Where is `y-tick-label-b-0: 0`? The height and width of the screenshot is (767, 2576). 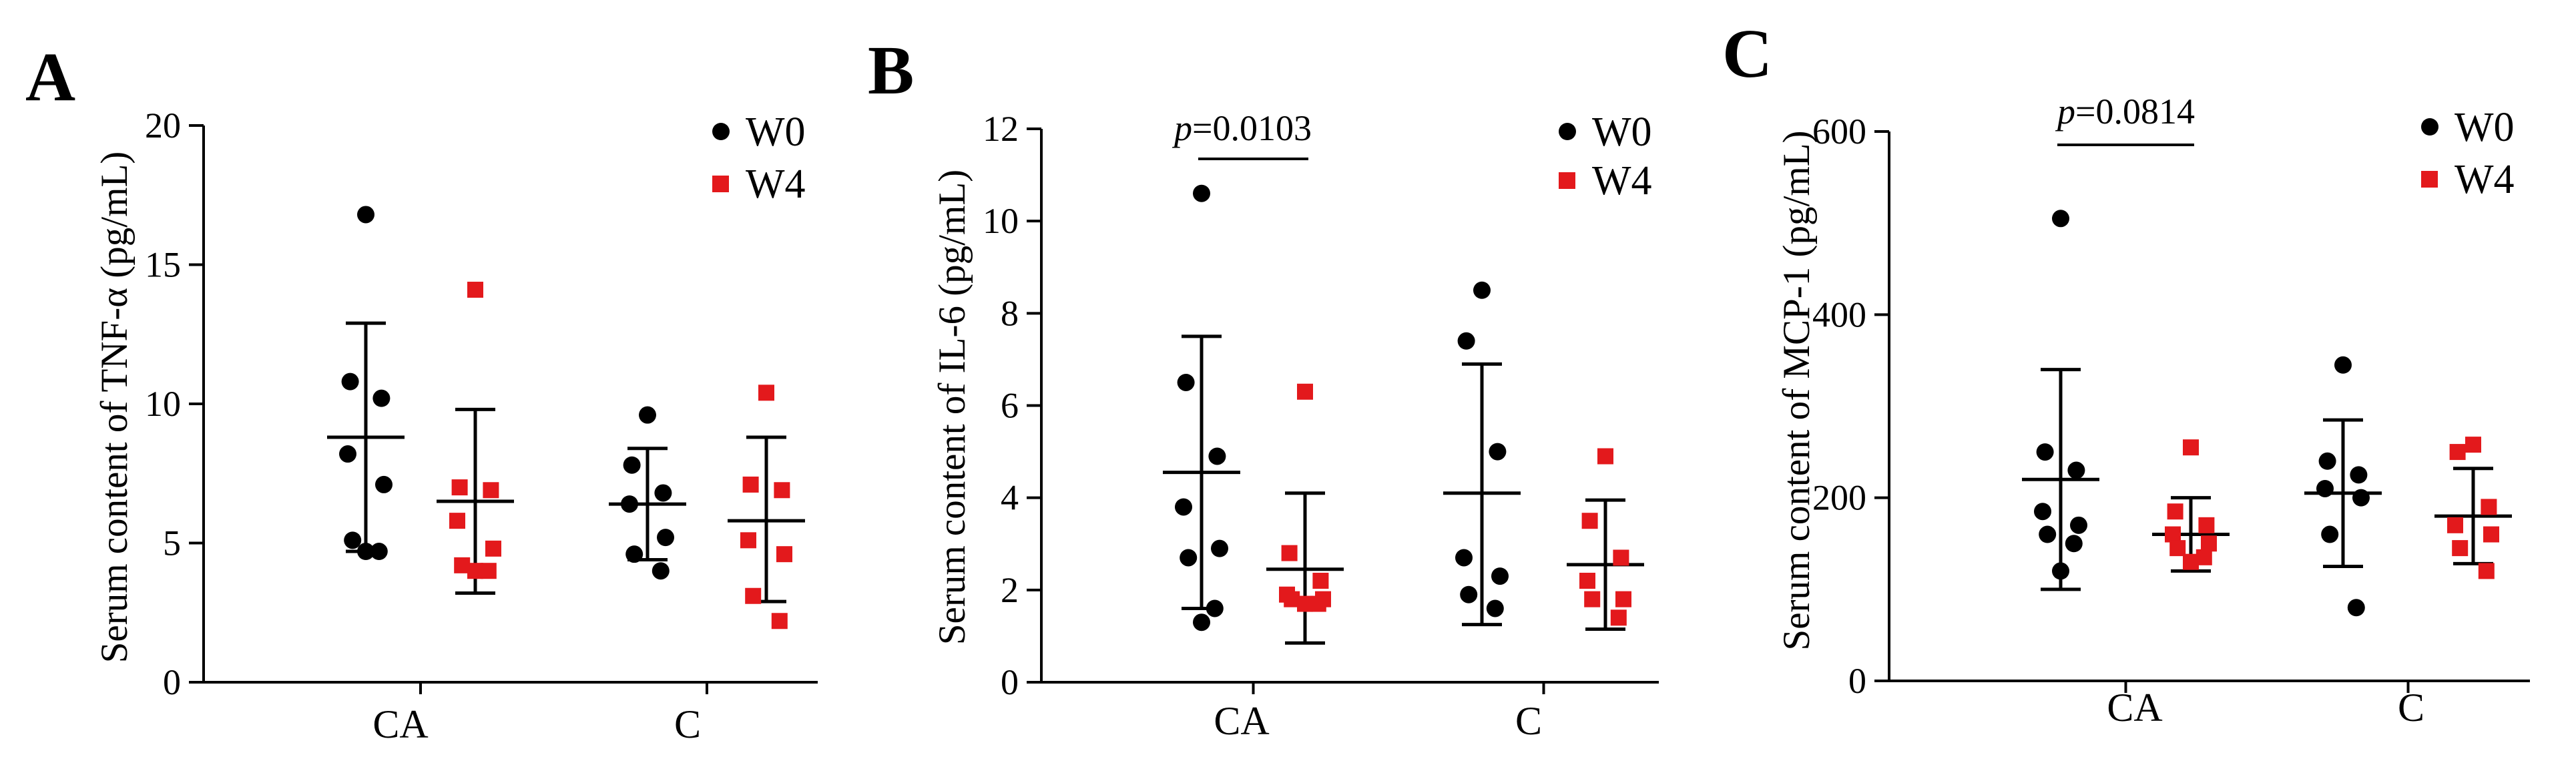 y-tick-label-b-0: 0 is located at coordinates (1010, 682).